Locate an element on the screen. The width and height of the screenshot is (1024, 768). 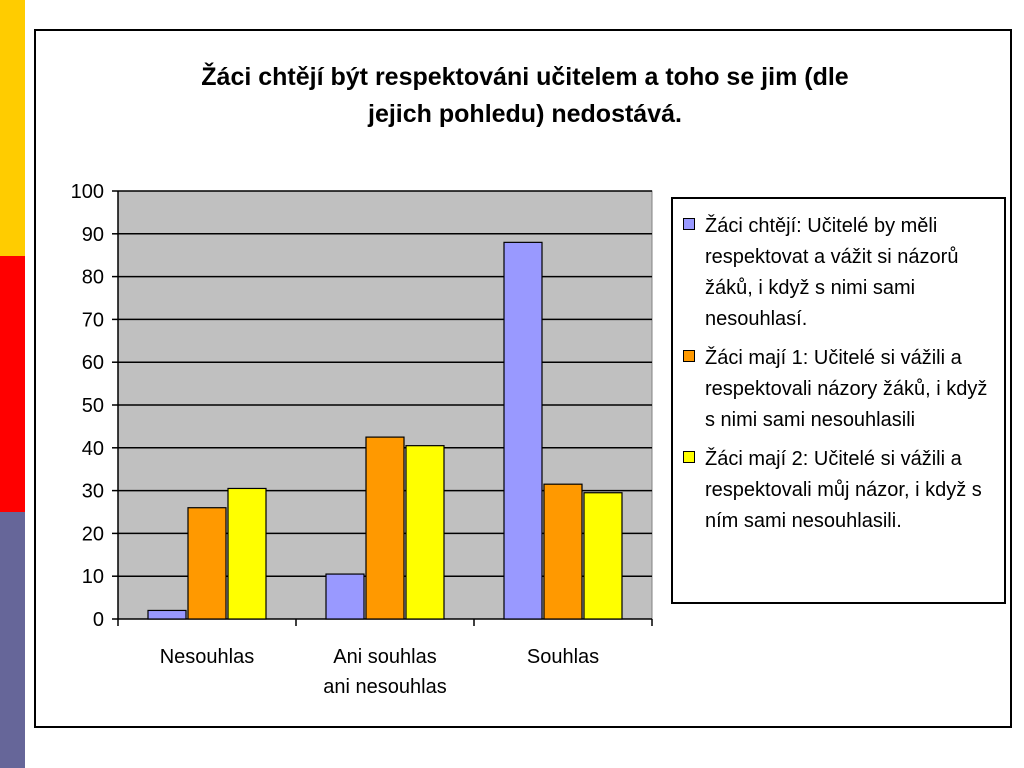
y-tick-label-60: 60 is located at coordinates (93, 363).